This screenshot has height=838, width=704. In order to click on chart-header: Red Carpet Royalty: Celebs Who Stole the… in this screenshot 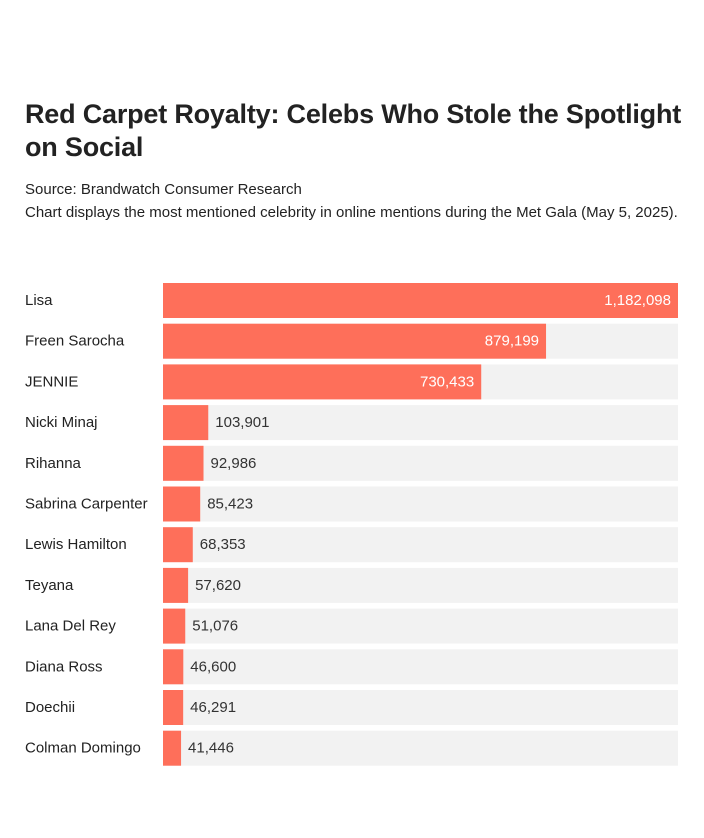, I will do `click(355, 161)`.